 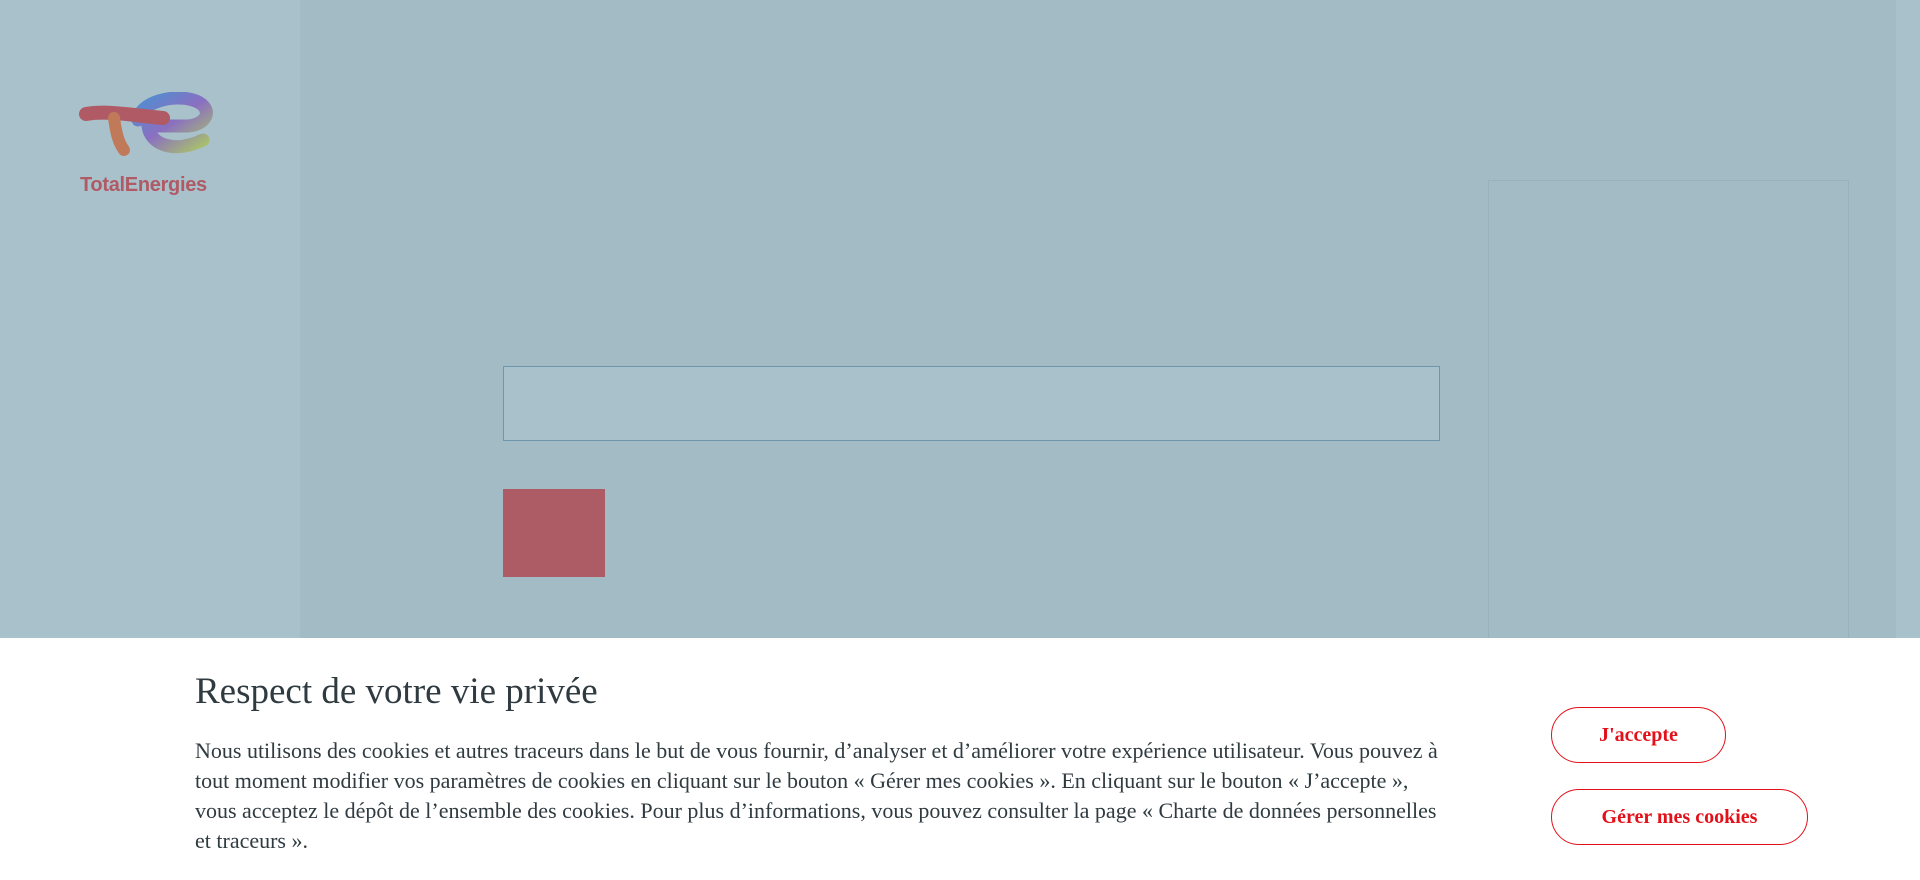 I want to click on logo-mark, so click(x=153, y=147).